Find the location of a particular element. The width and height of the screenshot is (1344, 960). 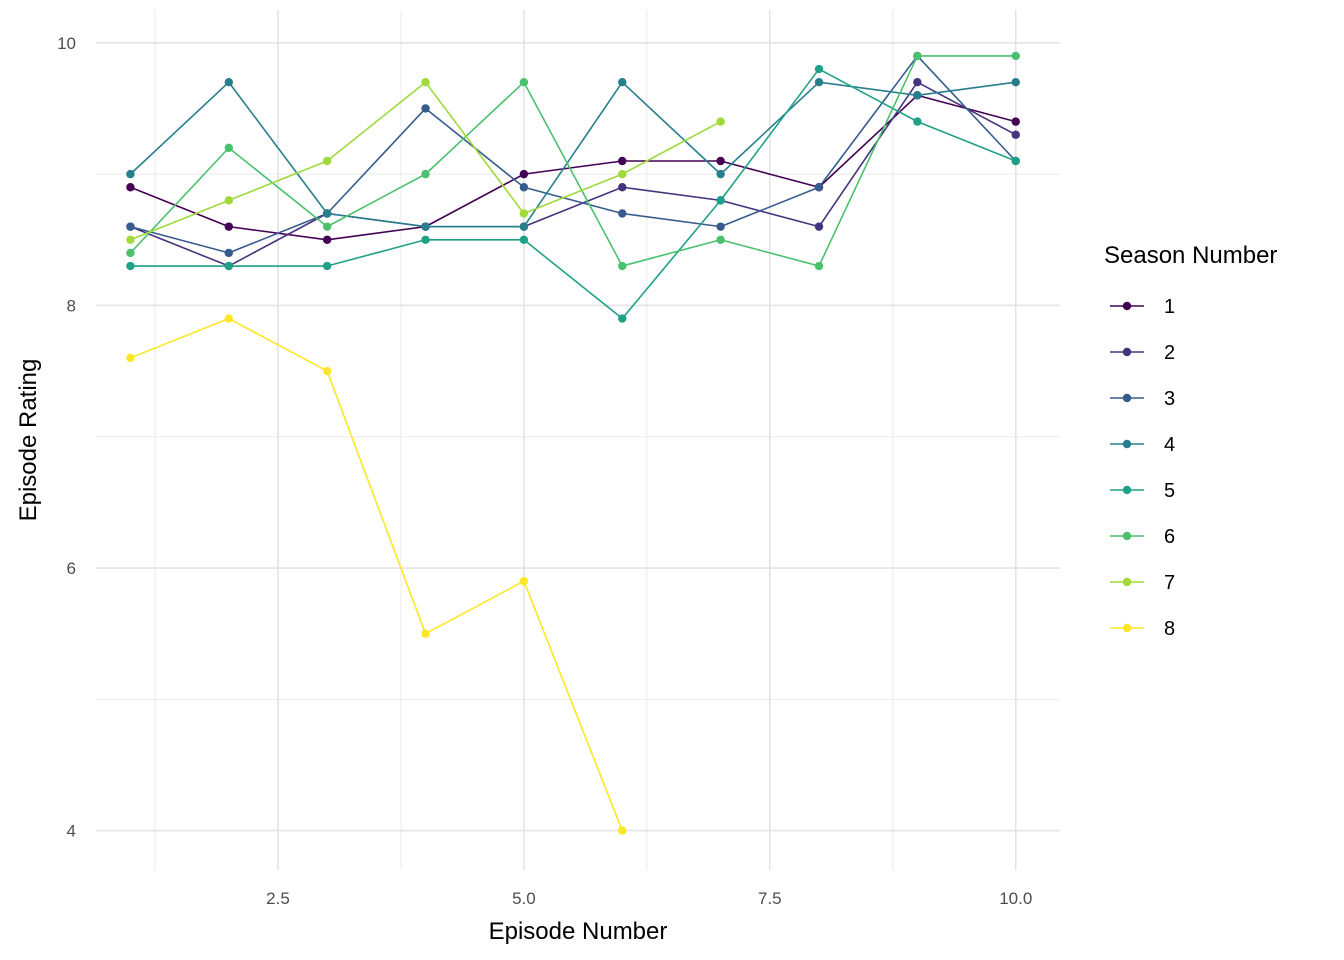

legend-label: 6 is located at coordinates (1169, 537).